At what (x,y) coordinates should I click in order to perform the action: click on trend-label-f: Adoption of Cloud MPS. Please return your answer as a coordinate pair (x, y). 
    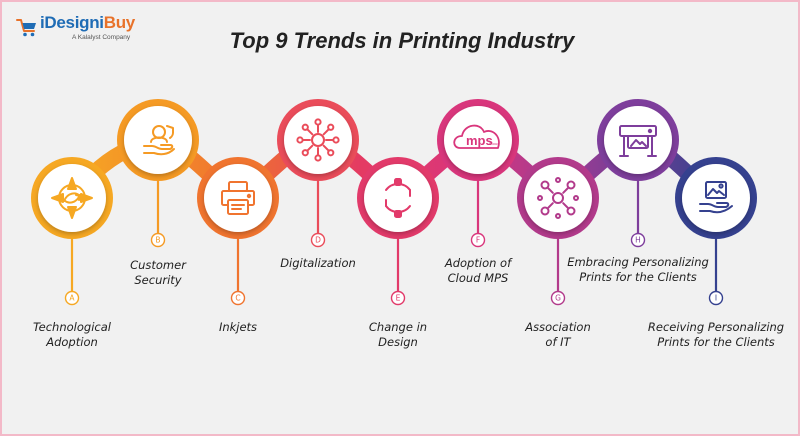
    Looking at the image, I should click on (478, 271).